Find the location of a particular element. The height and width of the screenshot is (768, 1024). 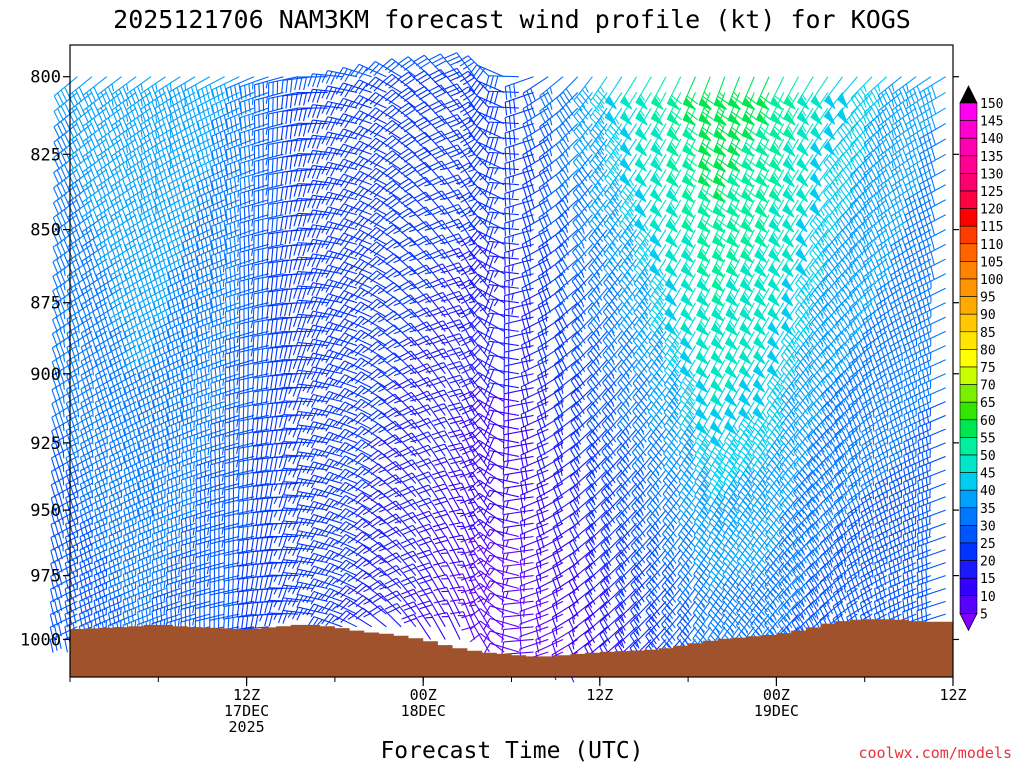

colorbar-label: 150 is located at coordinates (991, 104).